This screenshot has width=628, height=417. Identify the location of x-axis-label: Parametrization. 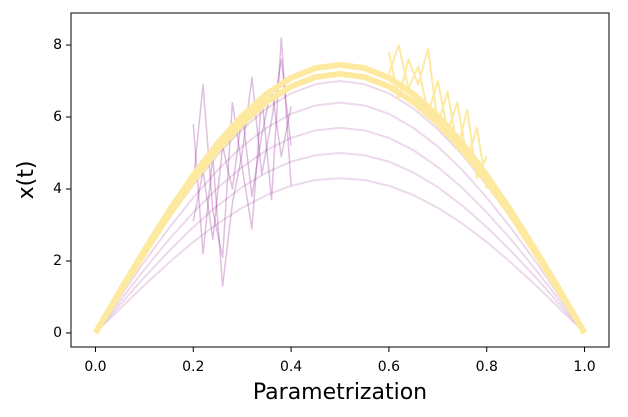
(340, 392).